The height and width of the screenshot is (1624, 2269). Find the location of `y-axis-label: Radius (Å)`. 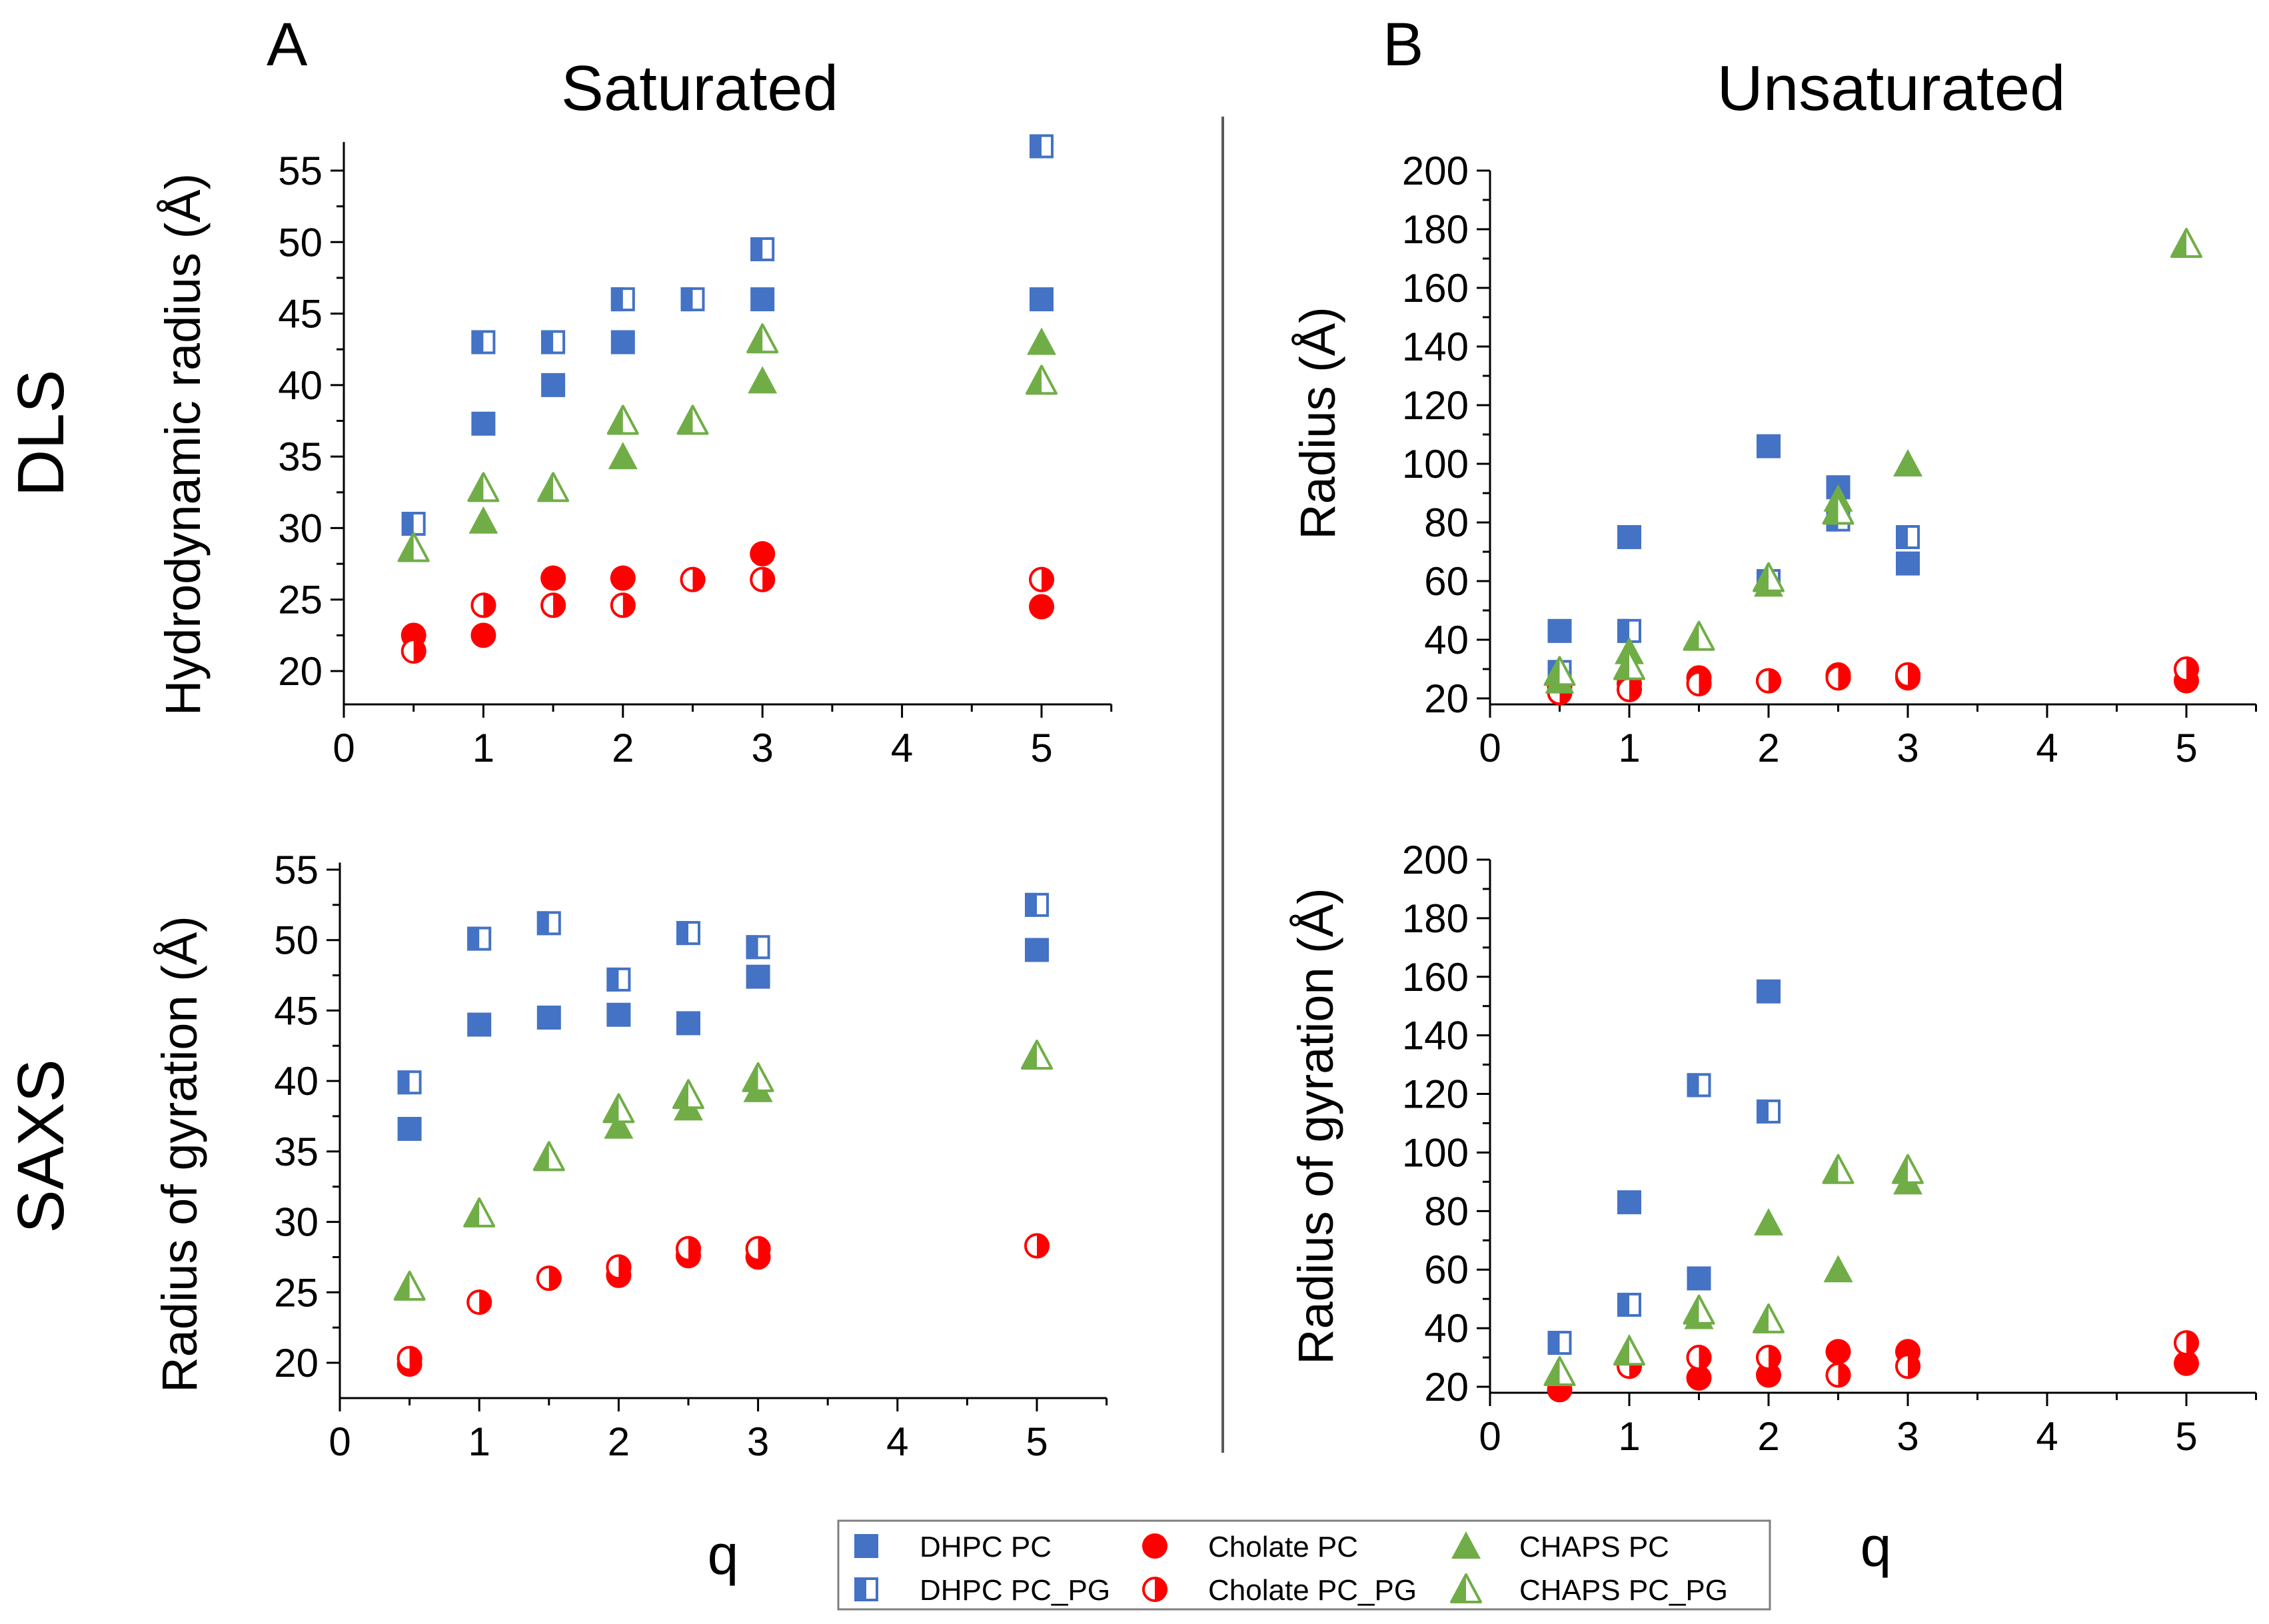

y-axis-label: Radius (Å) is located at coordinates (1317, 423).